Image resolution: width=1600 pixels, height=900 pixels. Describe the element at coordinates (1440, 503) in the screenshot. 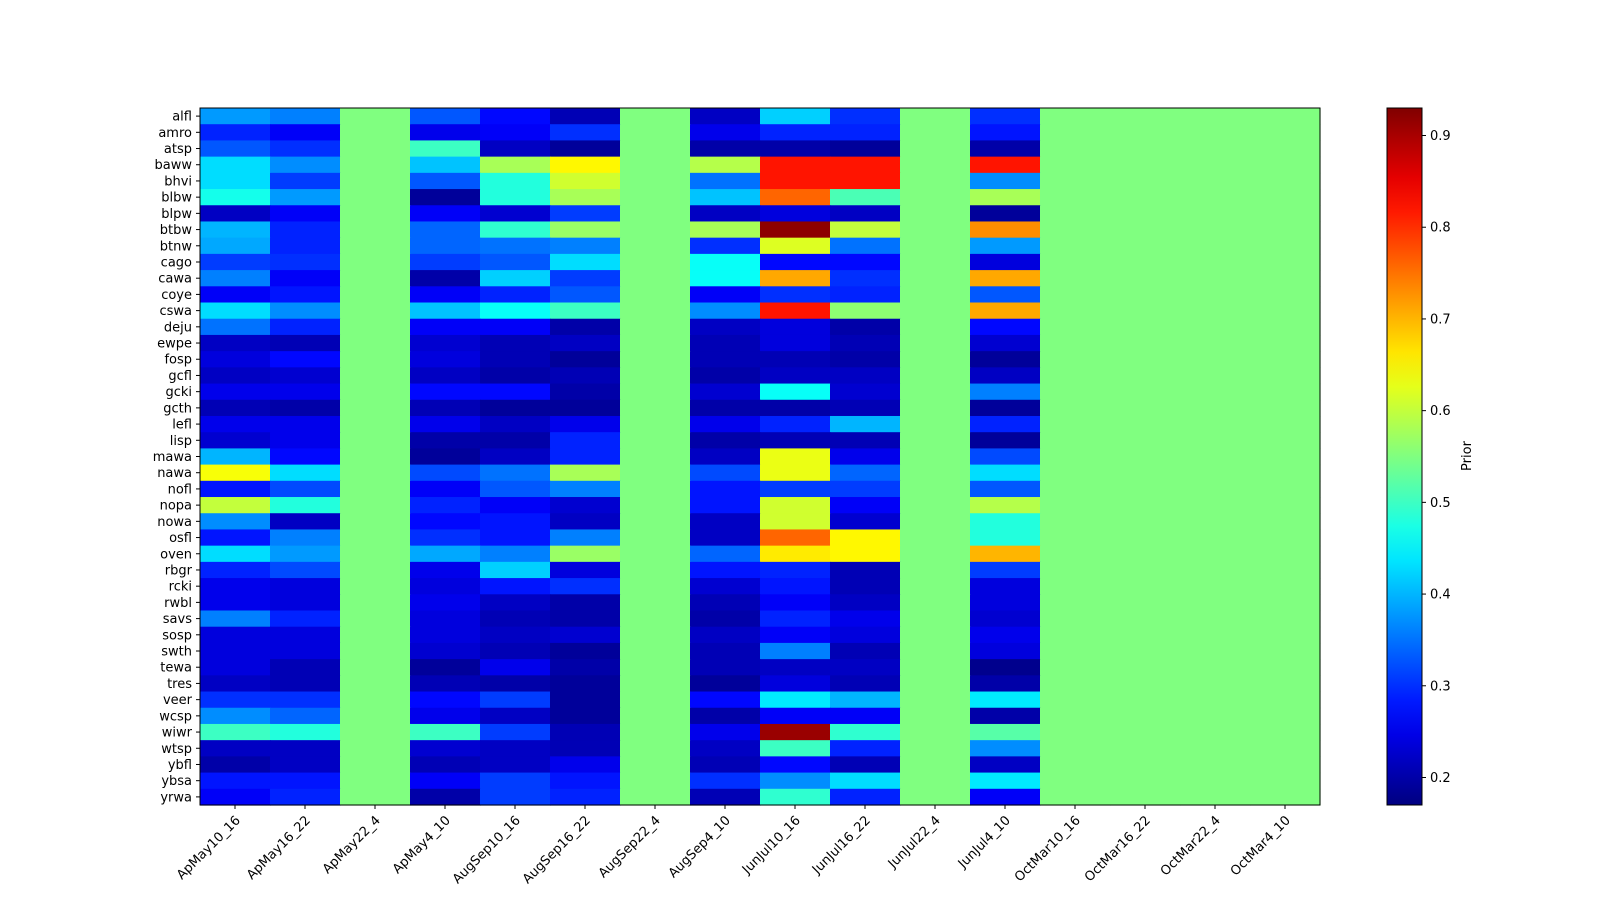

I see `colorbar-tick-label: 0.5` at that location.